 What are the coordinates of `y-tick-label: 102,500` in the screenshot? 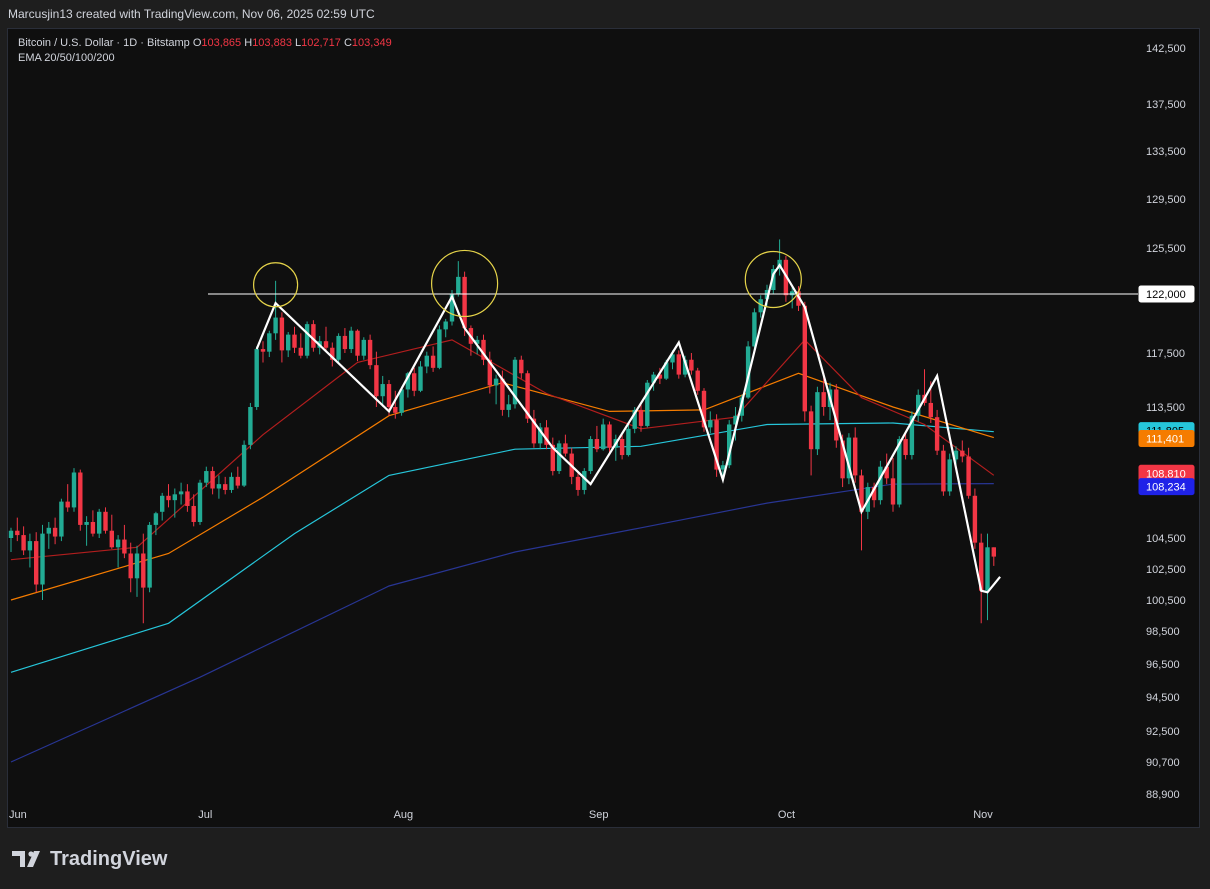 It's located at (1166, 570).